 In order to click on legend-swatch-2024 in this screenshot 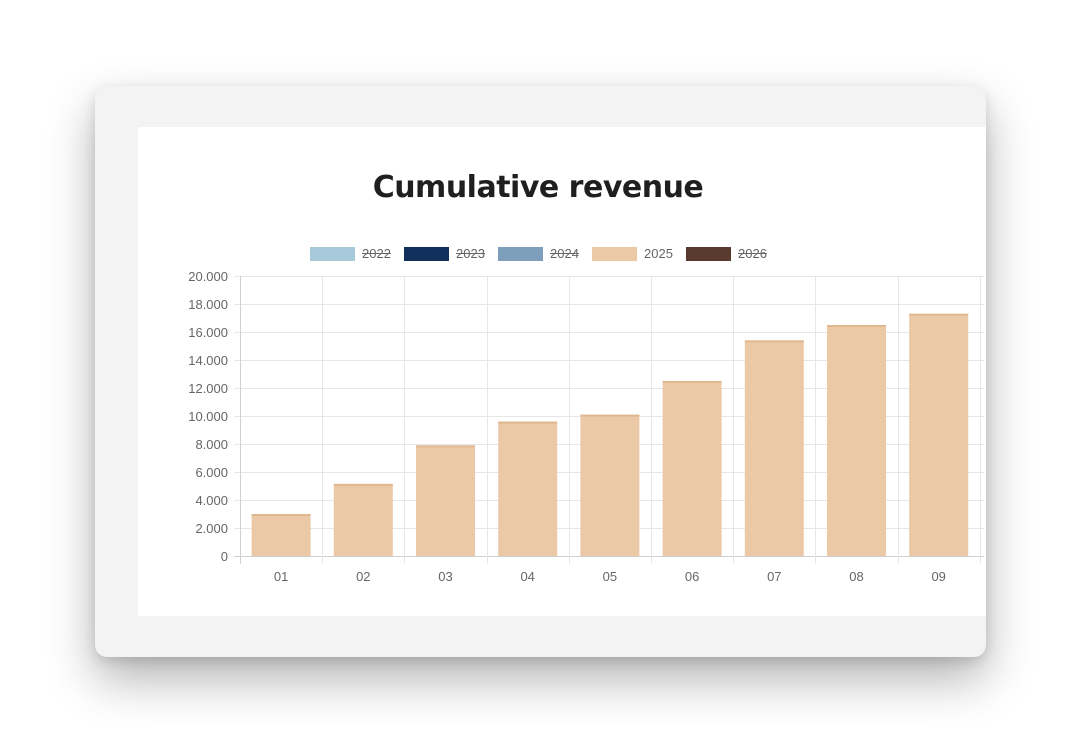, I will do `click(520, 254)`.